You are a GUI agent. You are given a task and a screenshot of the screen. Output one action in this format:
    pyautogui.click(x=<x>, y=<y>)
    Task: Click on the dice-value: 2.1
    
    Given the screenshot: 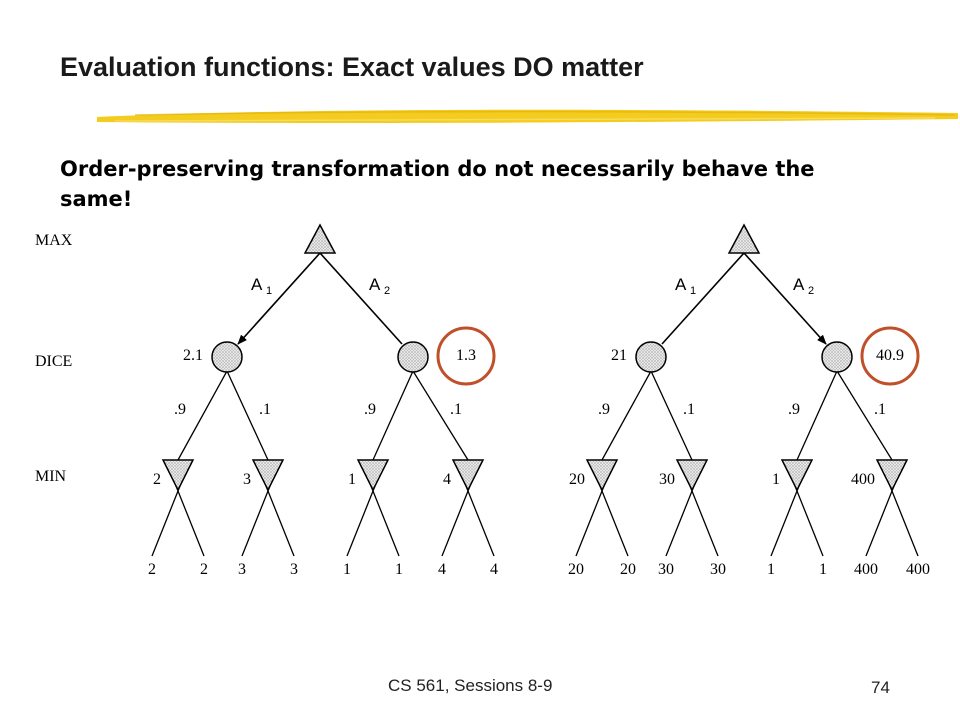 What is the action you would take?
    pyautogui.click(x=193, y=355)
    